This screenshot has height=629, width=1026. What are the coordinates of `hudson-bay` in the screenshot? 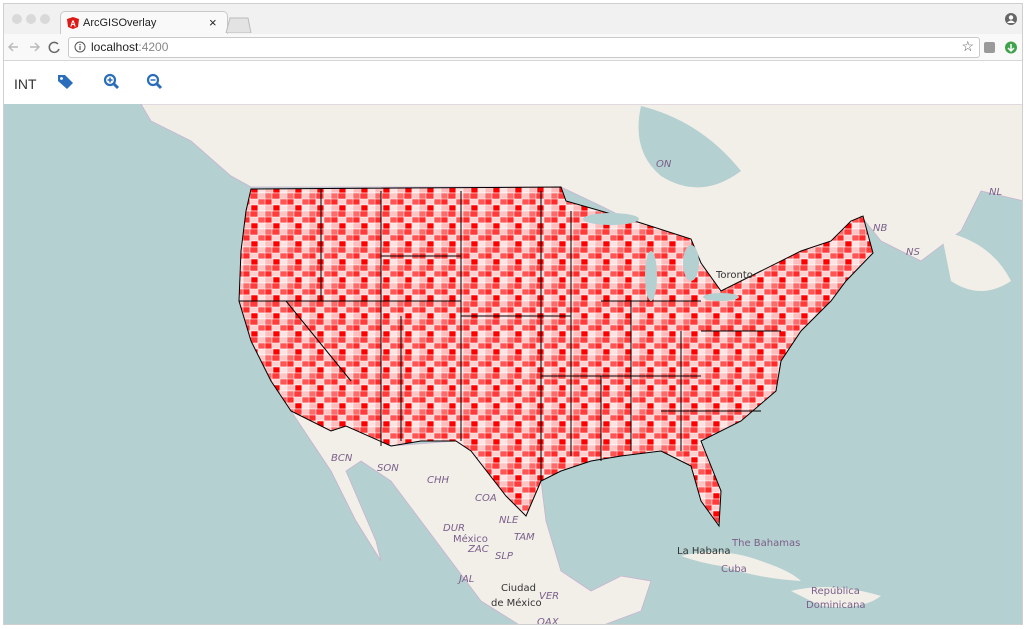 It's located at (689, 147).